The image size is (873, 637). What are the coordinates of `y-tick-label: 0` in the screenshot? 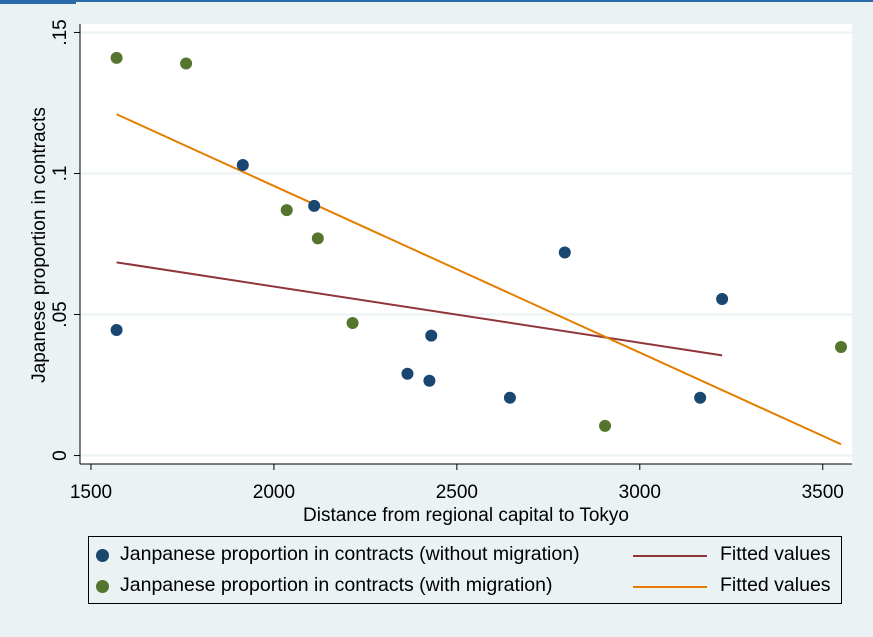 It's located at (60, 455).